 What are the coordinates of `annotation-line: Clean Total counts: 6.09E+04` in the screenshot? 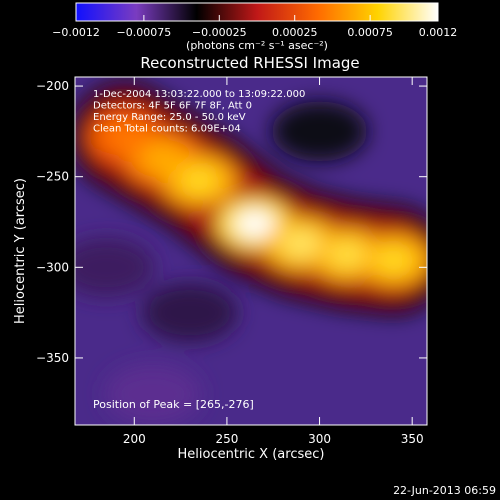 It's located at (167, 129).